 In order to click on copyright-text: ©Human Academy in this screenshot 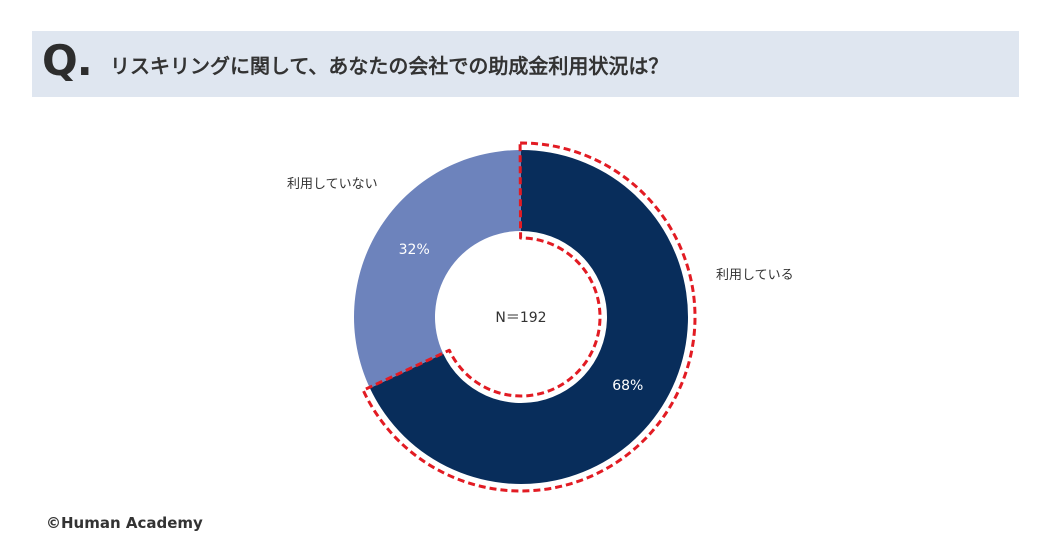, I will do `click(124, 523)`.